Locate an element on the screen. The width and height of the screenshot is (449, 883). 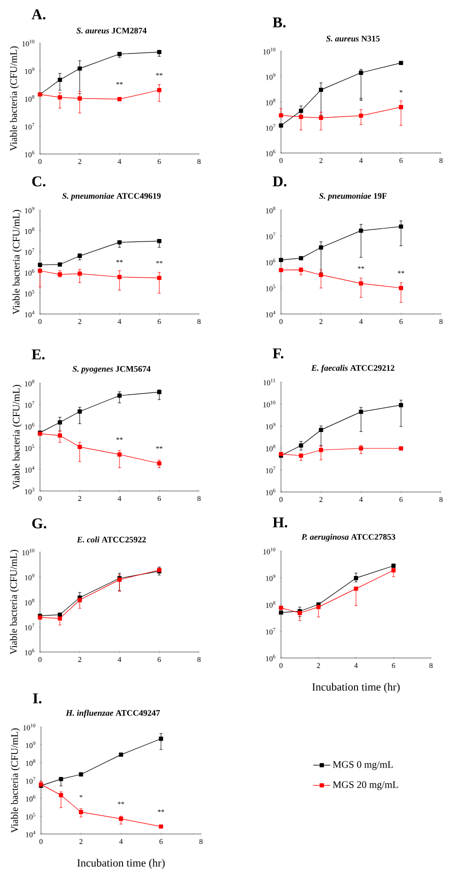
chart-title: S. pyogenes JCM5674 is located at coordinates (111, 370).